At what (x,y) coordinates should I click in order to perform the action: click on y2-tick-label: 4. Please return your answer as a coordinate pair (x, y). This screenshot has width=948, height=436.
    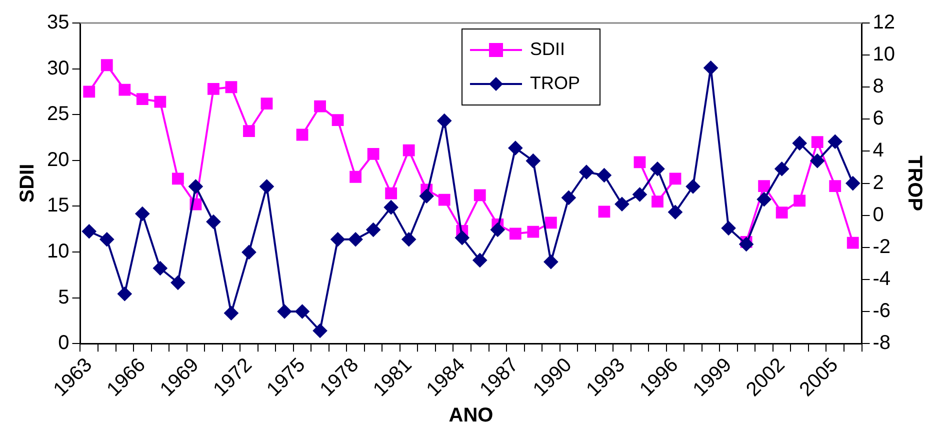
    Looking at the image, I should click on (878, 151).